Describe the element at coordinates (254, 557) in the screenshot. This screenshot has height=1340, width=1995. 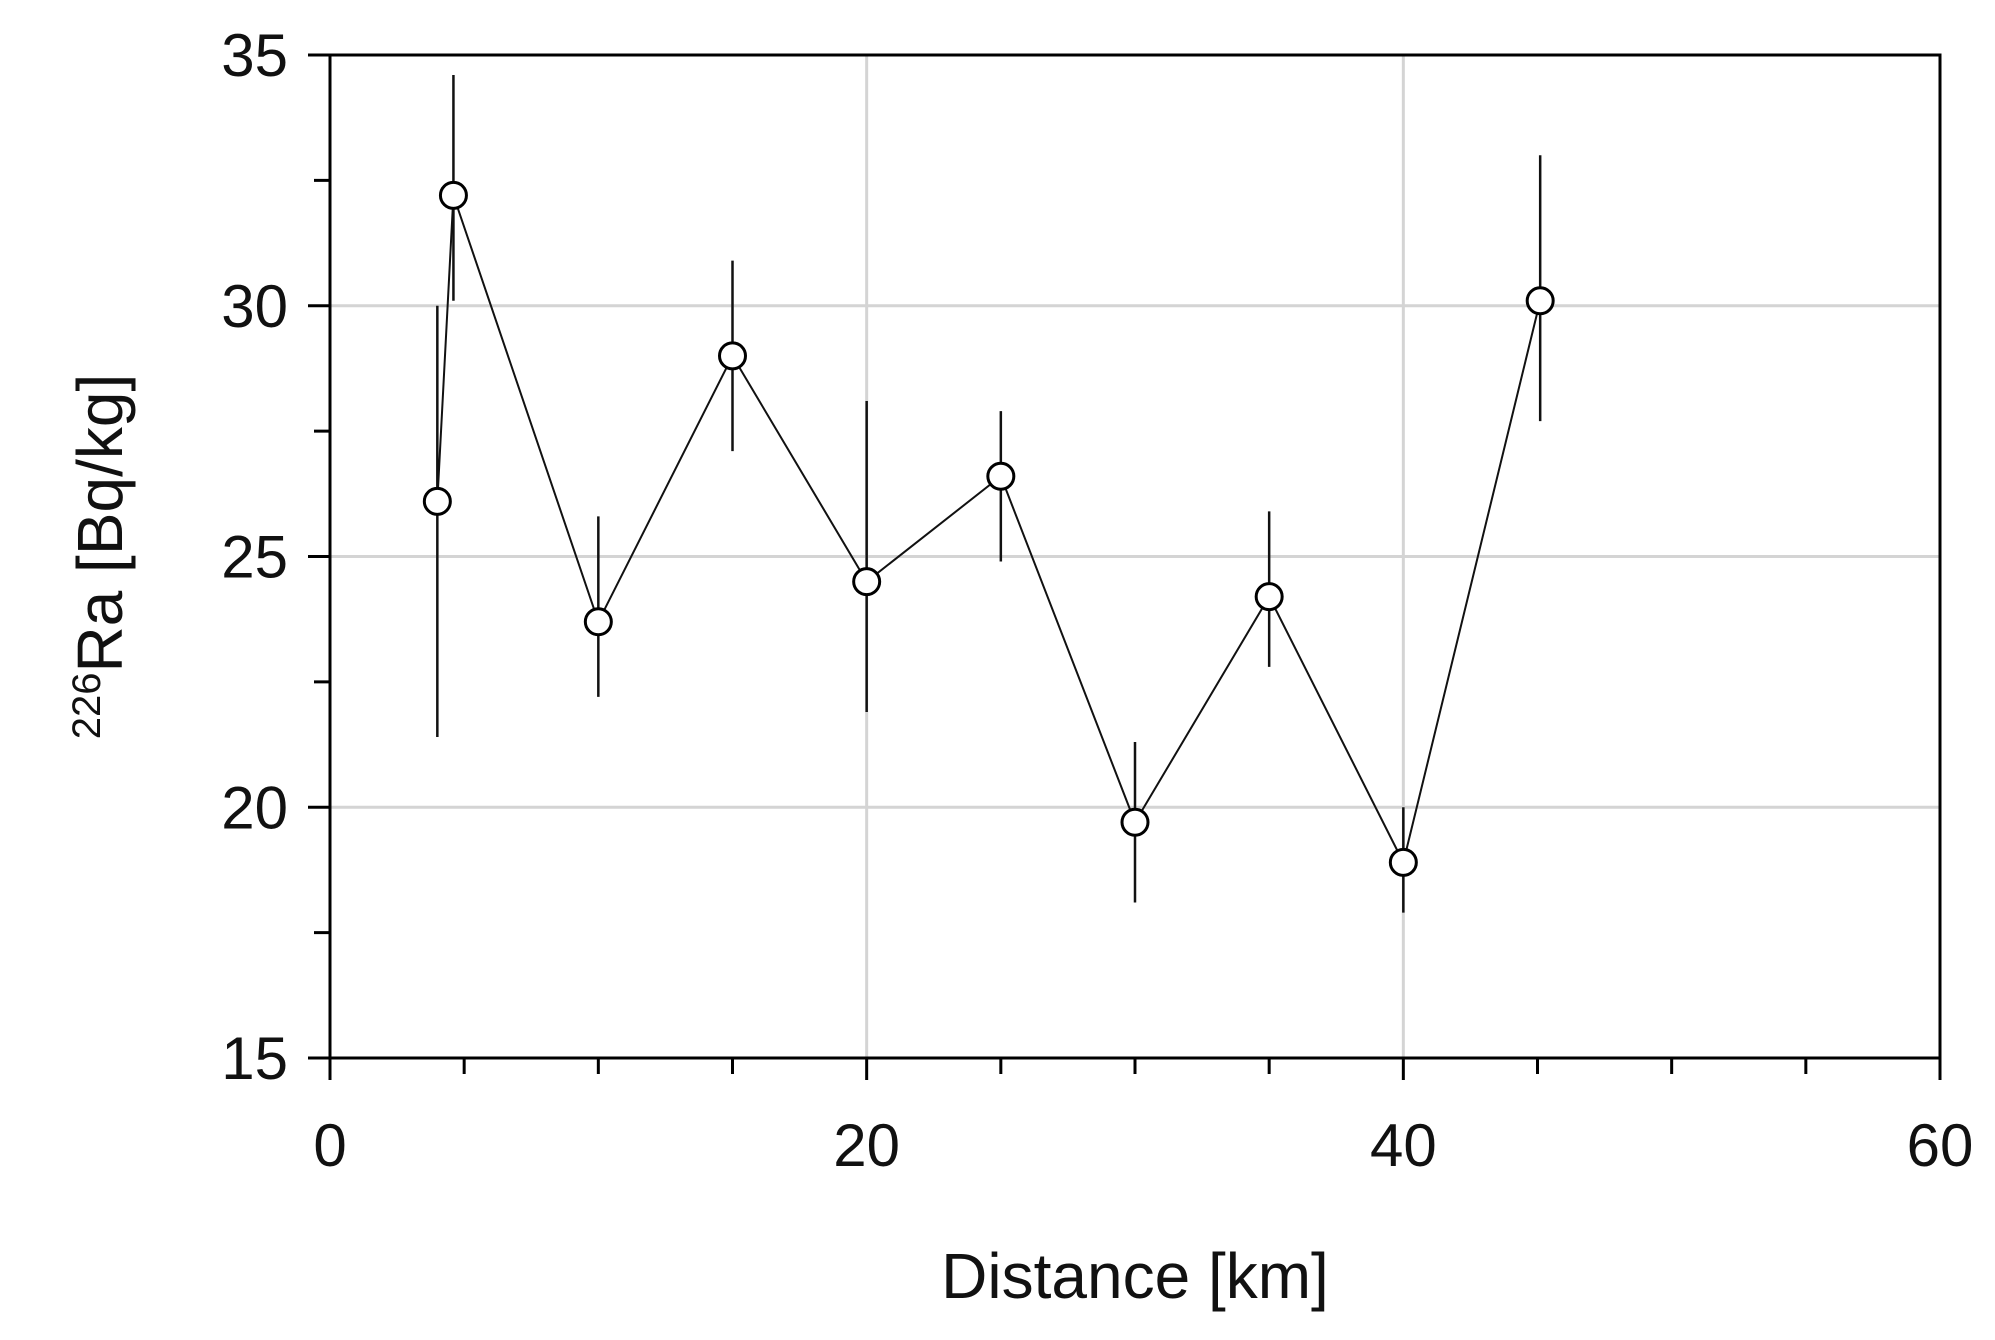
I see `y-tick-label: 25` at that location.